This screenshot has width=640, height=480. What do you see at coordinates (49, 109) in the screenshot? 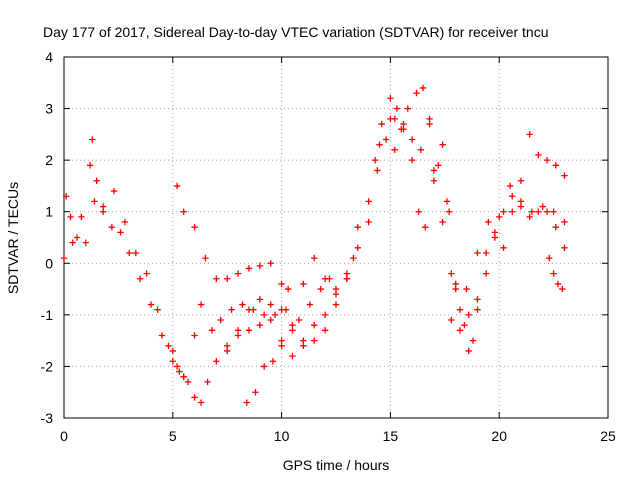
I see `y-tick-label: 3` at bounding box center [49, 109].